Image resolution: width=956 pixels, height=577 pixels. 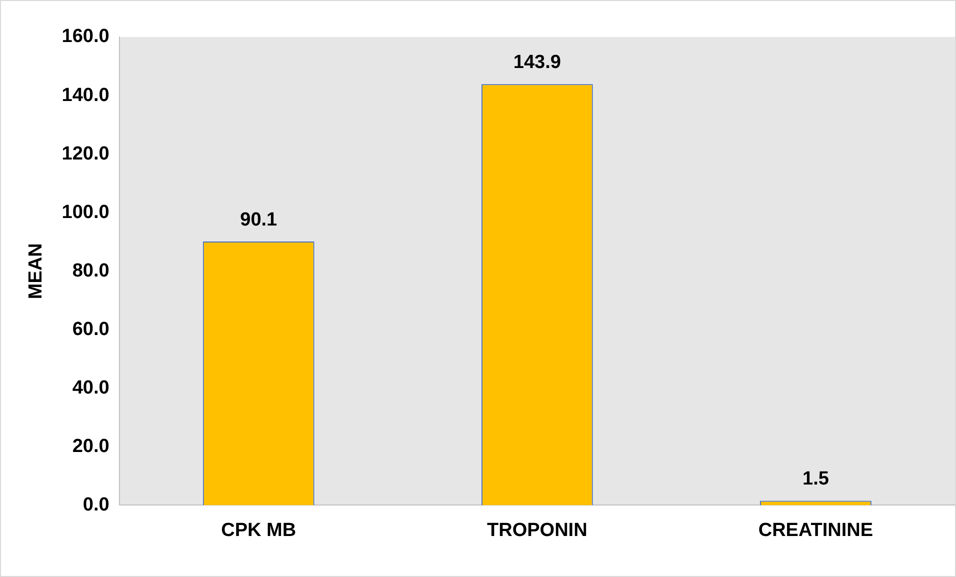 What do you see at coordinates (91, 271) in the screenshot?
I see `y-tick-label: 80.0` at bounding box center [91, 271].